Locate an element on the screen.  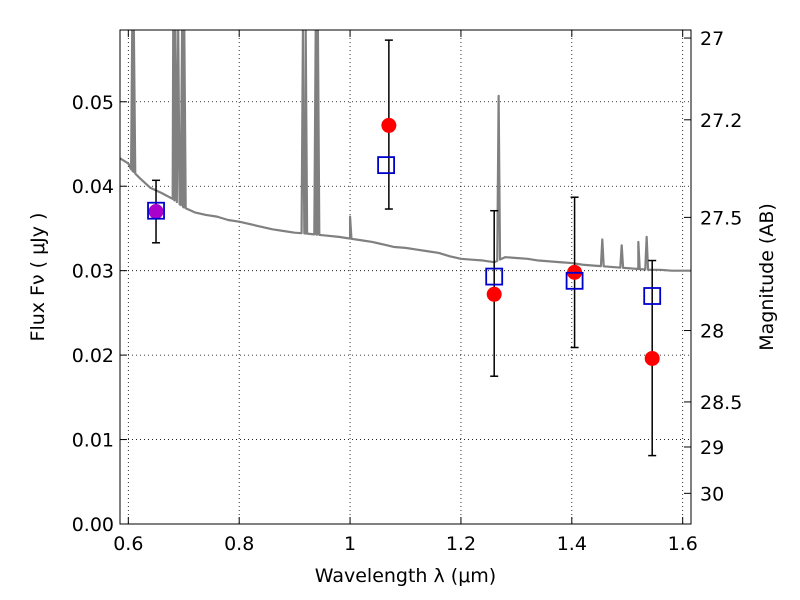
y-tick-label: 0.03 is located at coordinates (93, 272).